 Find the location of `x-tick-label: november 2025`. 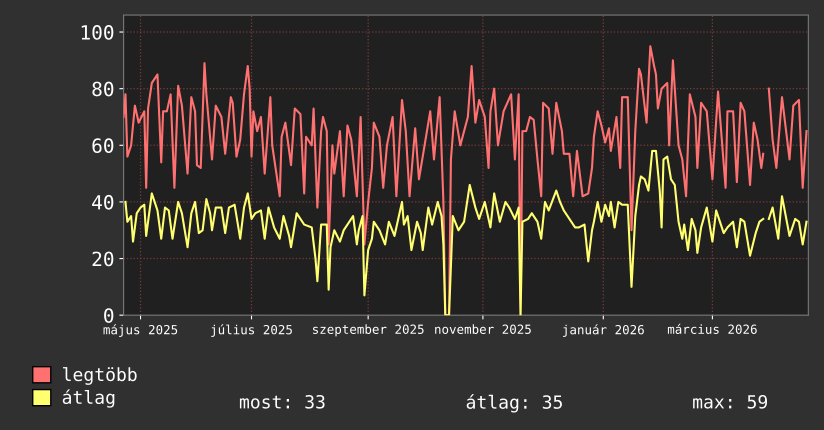

x-tick-label: november 2025 is located at coordinates (483, 329).